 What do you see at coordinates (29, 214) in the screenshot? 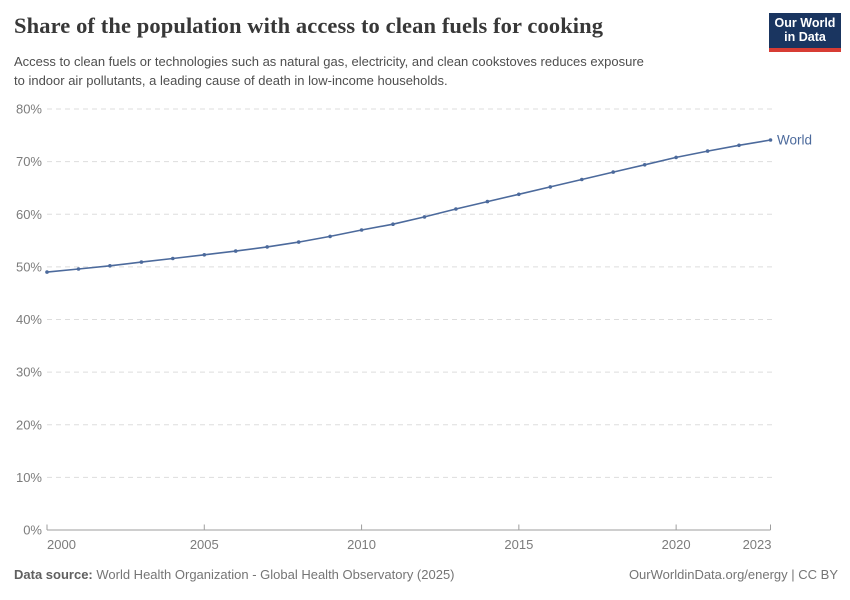
I see `y-axis-tick-label: 60%` at bounding box center [29, 214].